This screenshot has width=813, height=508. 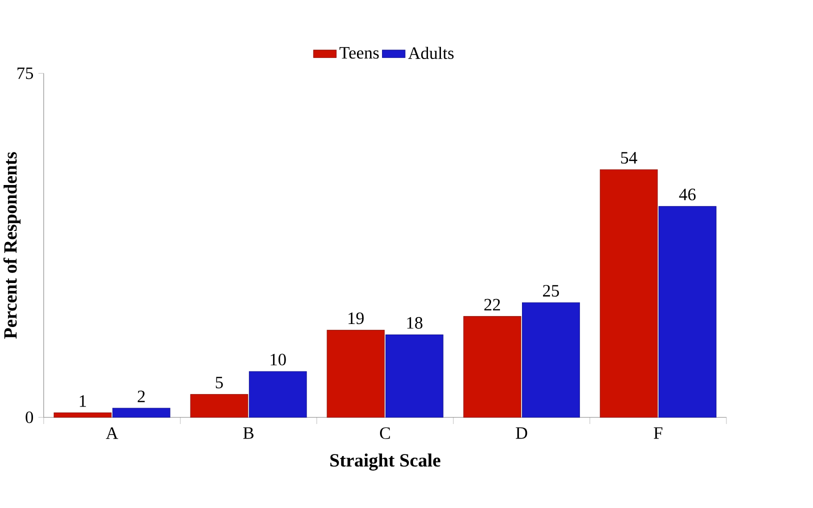 I want to click on data-label: 1, so click(x=83, y=401).